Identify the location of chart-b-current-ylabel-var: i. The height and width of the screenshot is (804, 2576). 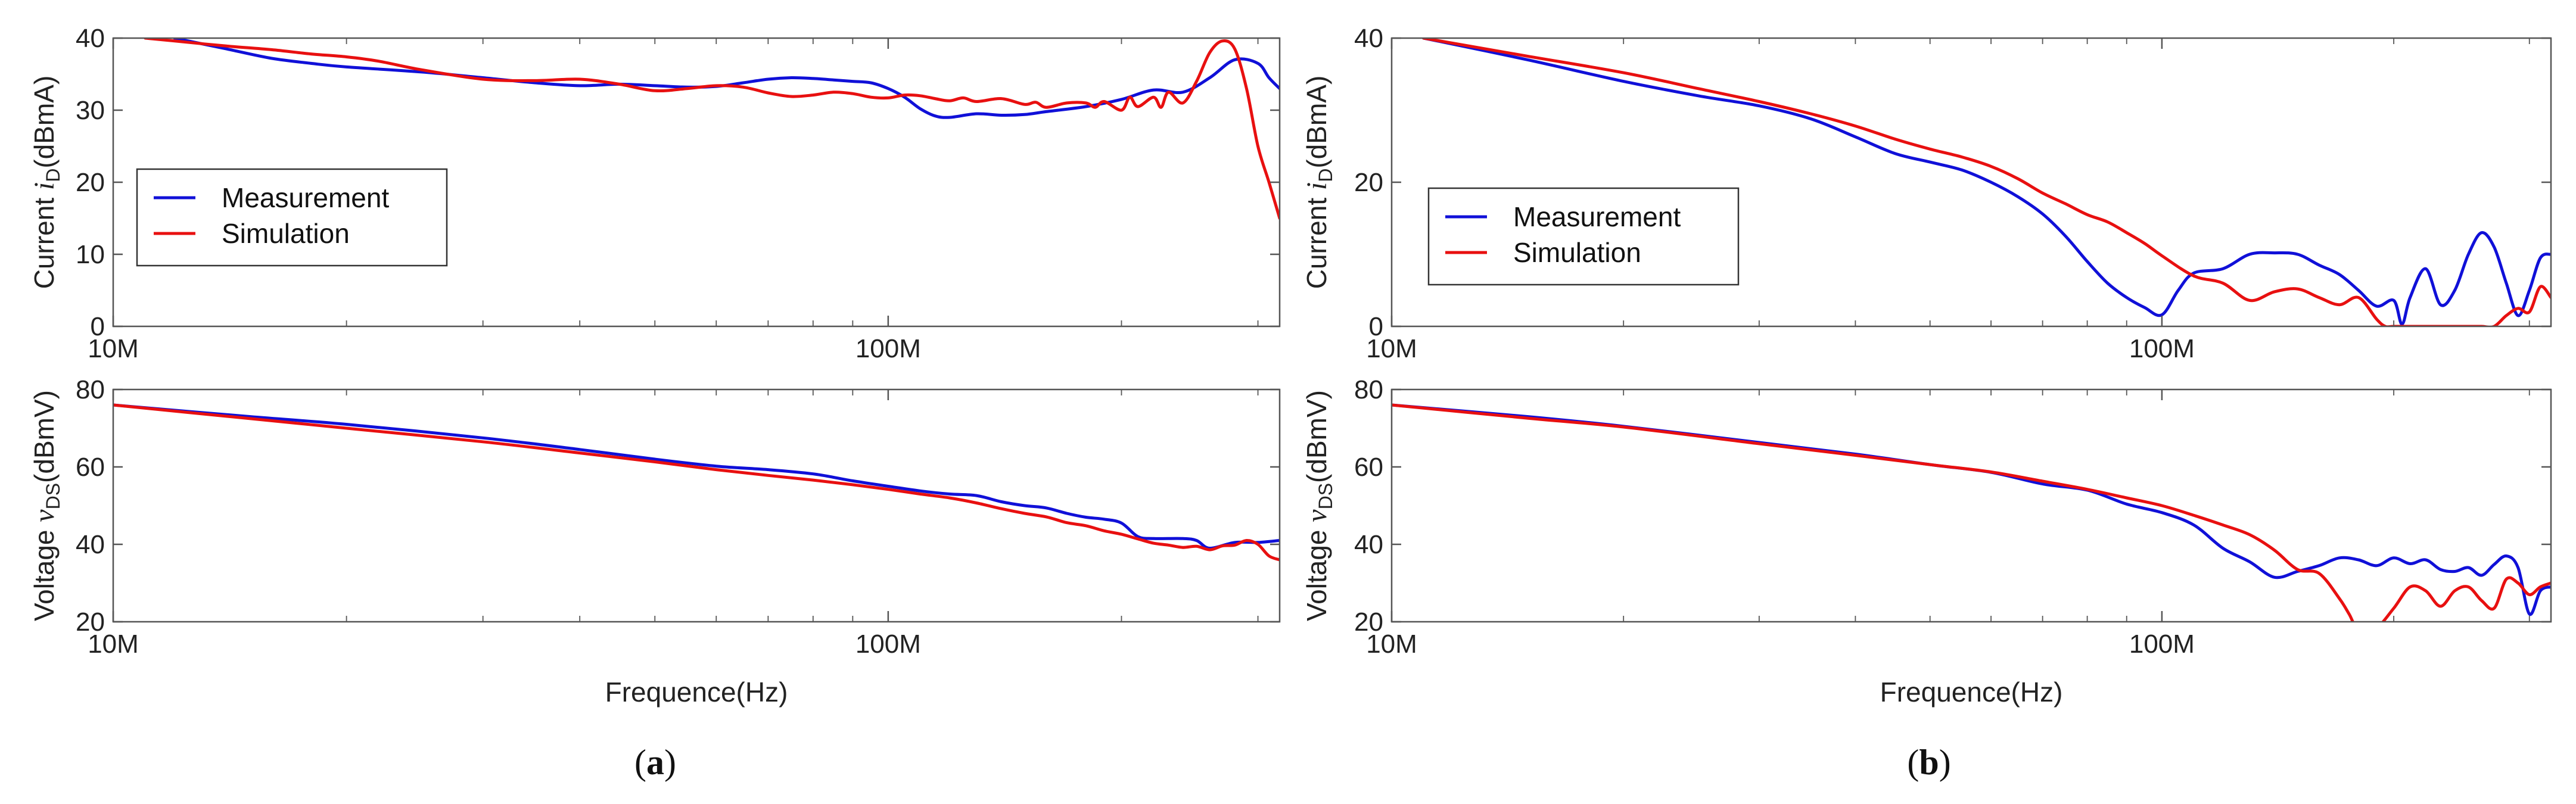
(1317, 186).